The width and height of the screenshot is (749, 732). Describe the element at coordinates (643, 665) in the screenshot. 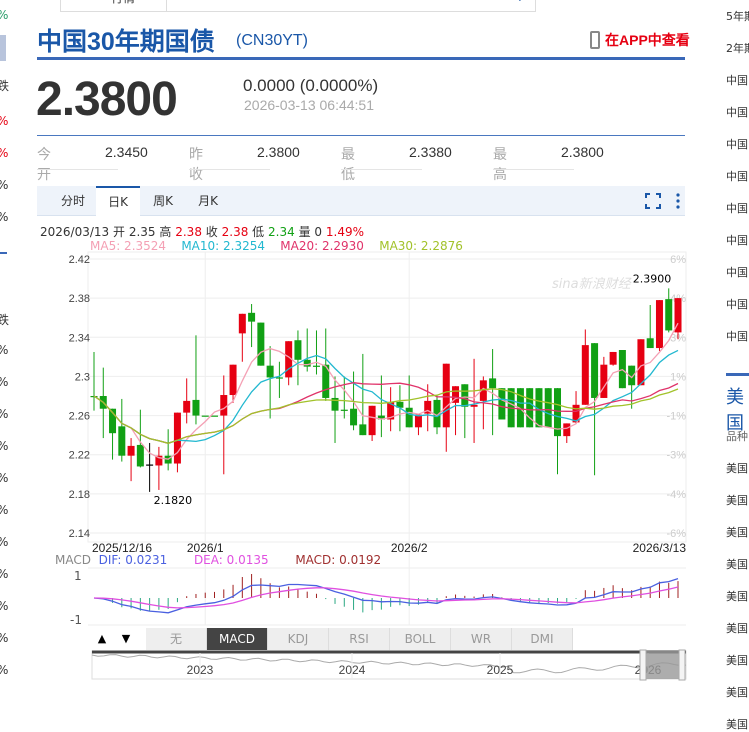

I see `navigator-left-handle` at that location.